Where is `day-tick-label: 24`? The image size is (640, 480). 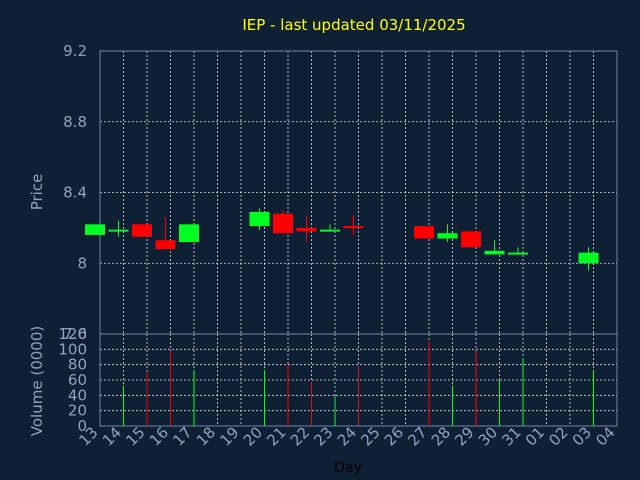
day-tick-label: 24 is located at coordinates (347, 436).